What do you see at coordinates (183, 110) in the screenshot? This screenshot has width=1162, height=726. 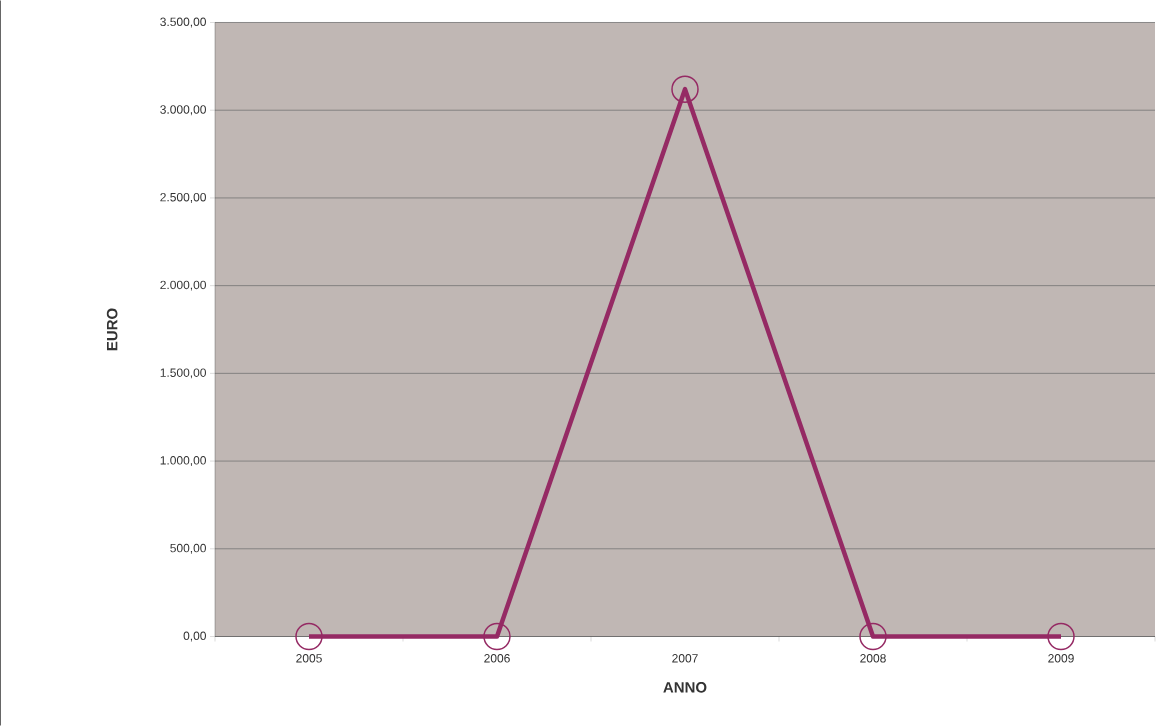 I see `y-tick-label: 3.000,00` at bounding box center [183, 110].